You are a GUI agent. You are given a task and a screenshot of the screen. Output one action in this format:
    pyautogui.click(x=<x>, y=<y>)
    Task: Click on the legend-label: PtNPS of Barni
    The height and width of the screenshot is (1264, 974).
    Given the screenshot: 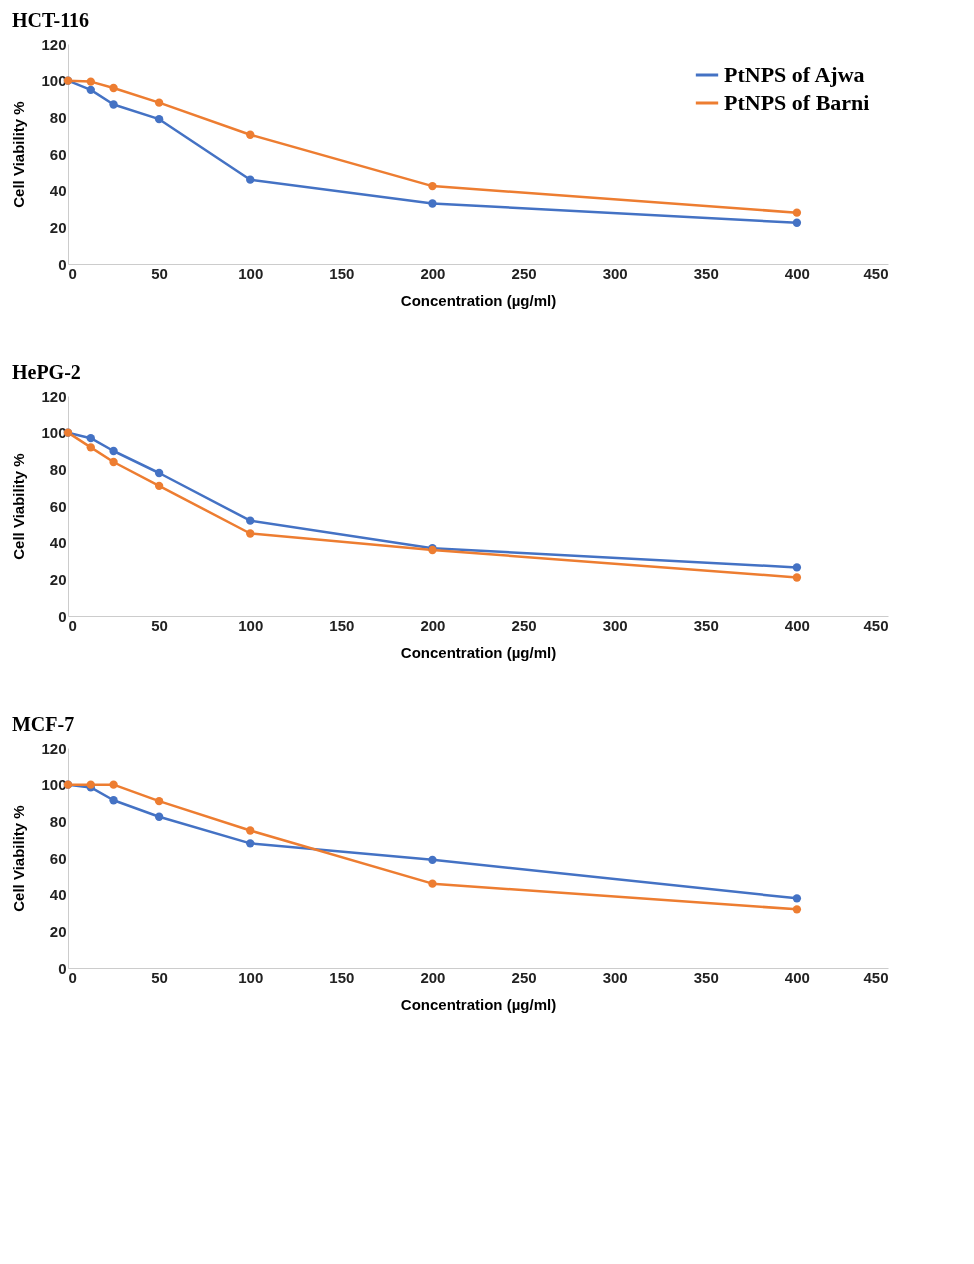 What is the action you would take?
    pyautogui.click(x=797, y=102)
    